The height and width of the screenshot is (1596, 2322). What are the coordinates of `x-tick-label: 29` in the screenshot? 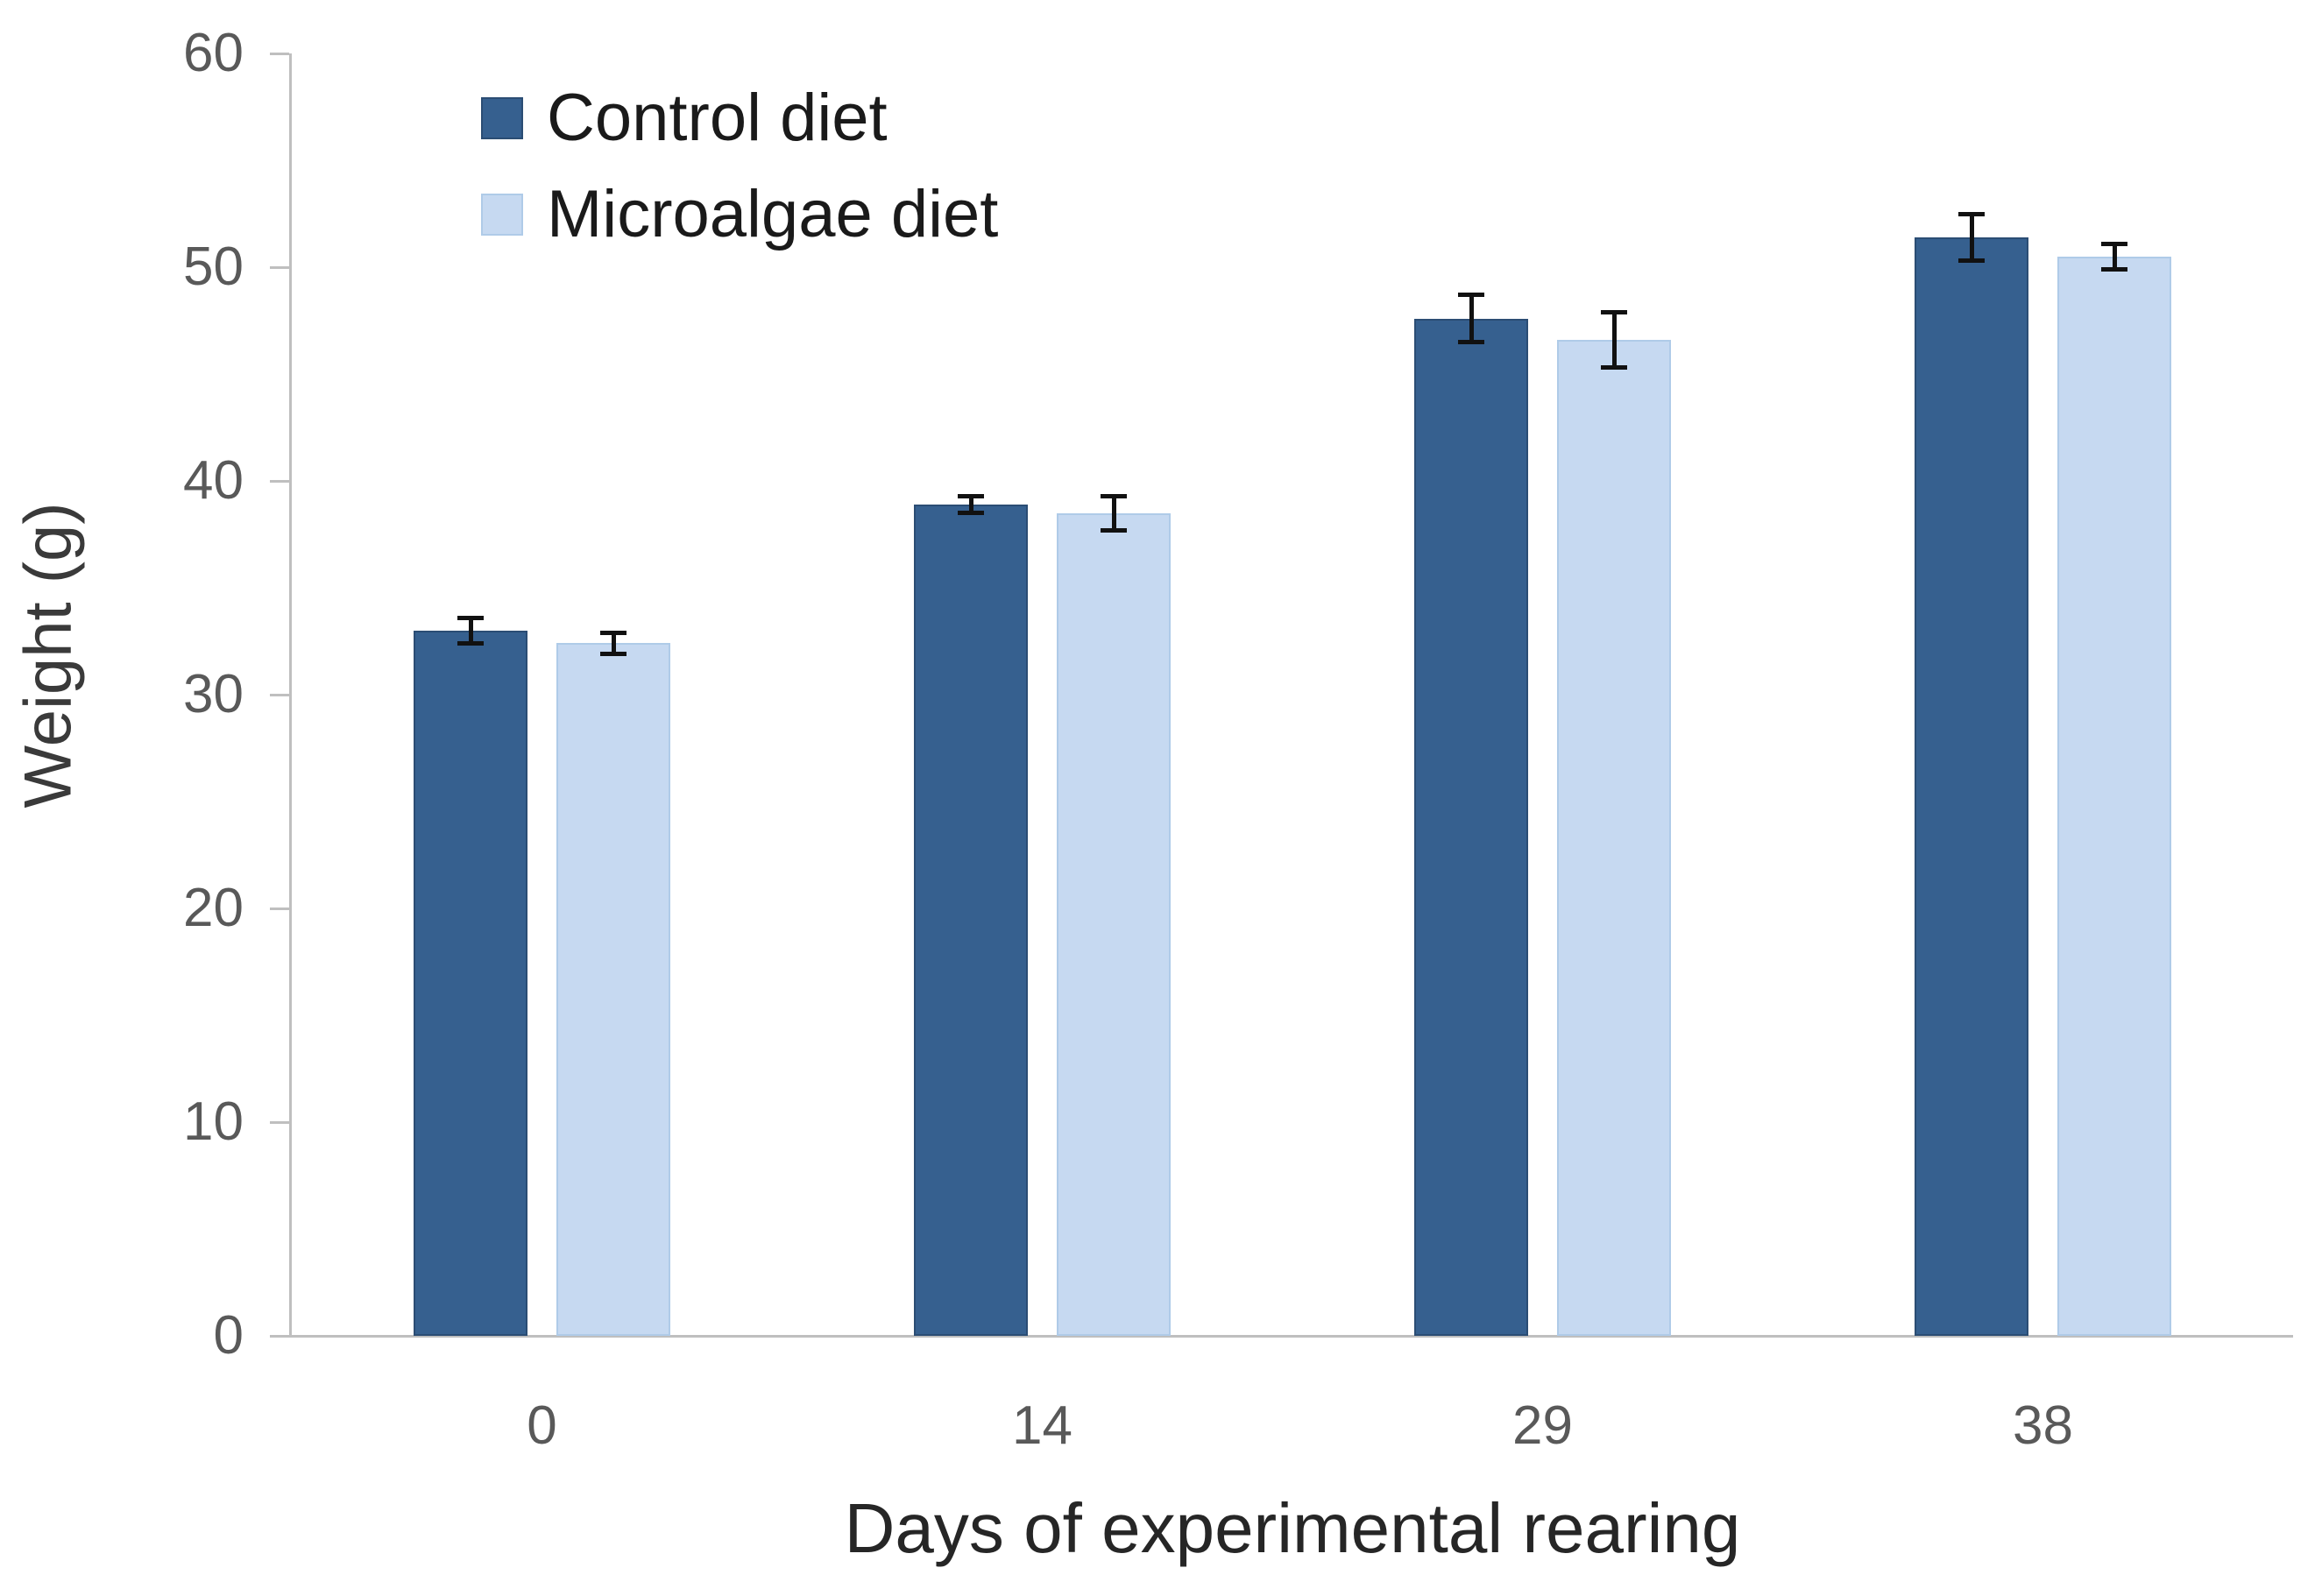 It's located at (1542, 1425).